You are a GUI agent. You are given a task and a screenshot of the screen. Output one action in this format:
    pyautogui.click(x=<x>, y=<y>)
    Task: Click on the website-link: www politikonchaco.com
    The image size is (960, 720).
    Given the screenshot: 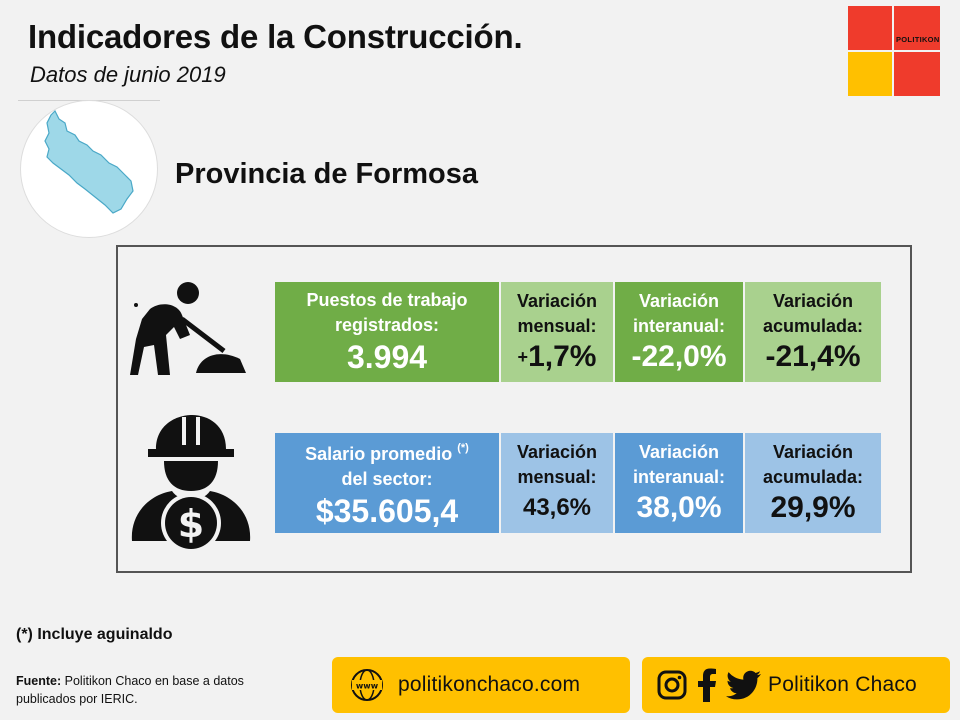 What is the action you would take?
    pyautogui.click(x=481, y=685)
    